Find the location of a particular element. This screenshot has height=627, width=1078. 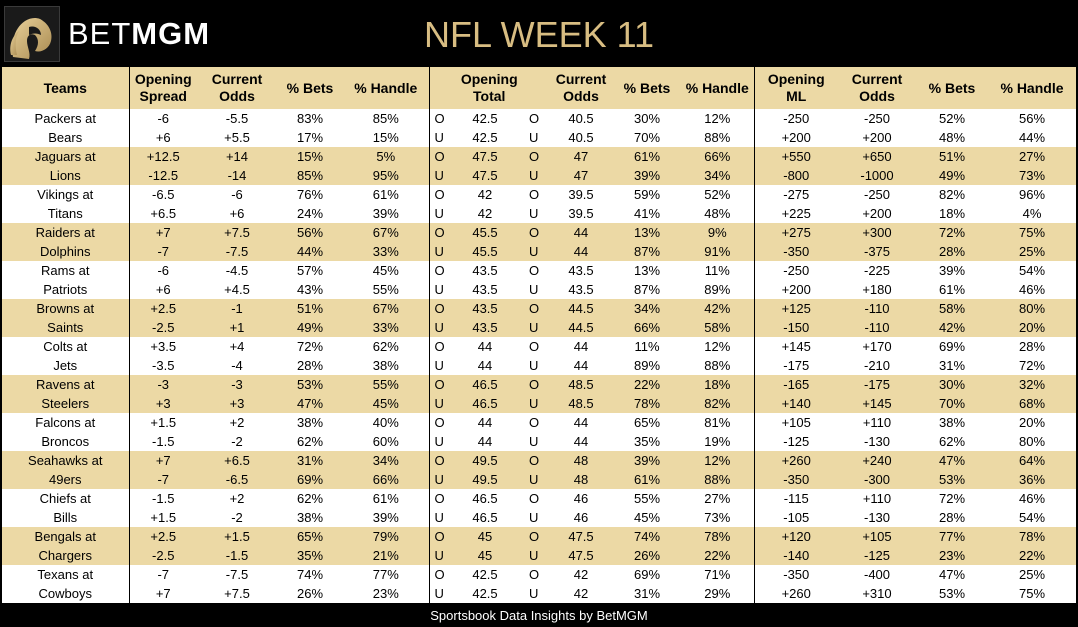

spread-handle-cell: 33% is located at coordinates (386, 251).